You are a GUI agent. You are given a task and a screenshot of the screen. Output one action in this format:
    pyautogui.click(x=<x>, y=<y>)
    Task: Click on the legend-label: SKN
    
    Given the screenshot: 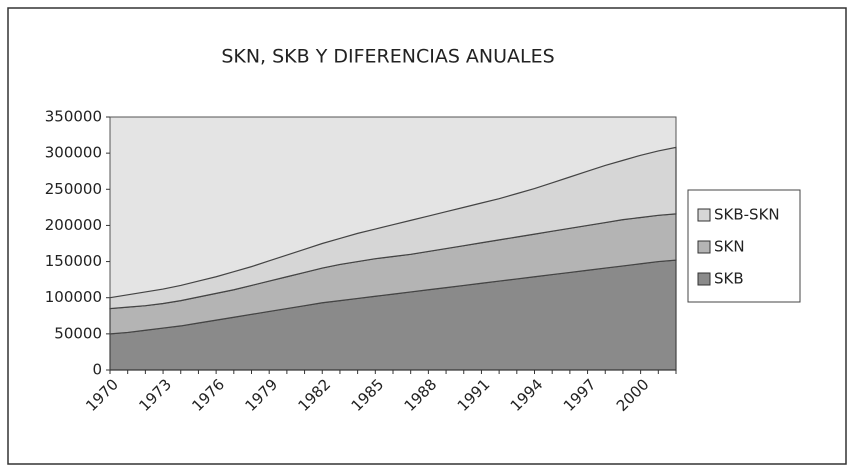 What is the action you would take?
    pyautogui.click(x=729, y=247)
    